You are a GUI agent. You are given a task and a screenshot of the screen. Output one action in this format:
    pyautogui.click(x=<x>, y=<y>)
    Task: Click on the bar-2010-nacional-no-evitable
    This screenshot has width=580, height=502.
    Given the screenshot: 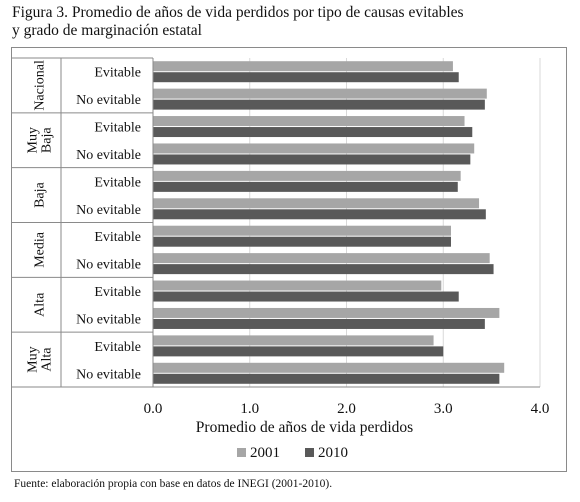 What is the action you would take?
    pyautogui.click(x=319, y=104)
    